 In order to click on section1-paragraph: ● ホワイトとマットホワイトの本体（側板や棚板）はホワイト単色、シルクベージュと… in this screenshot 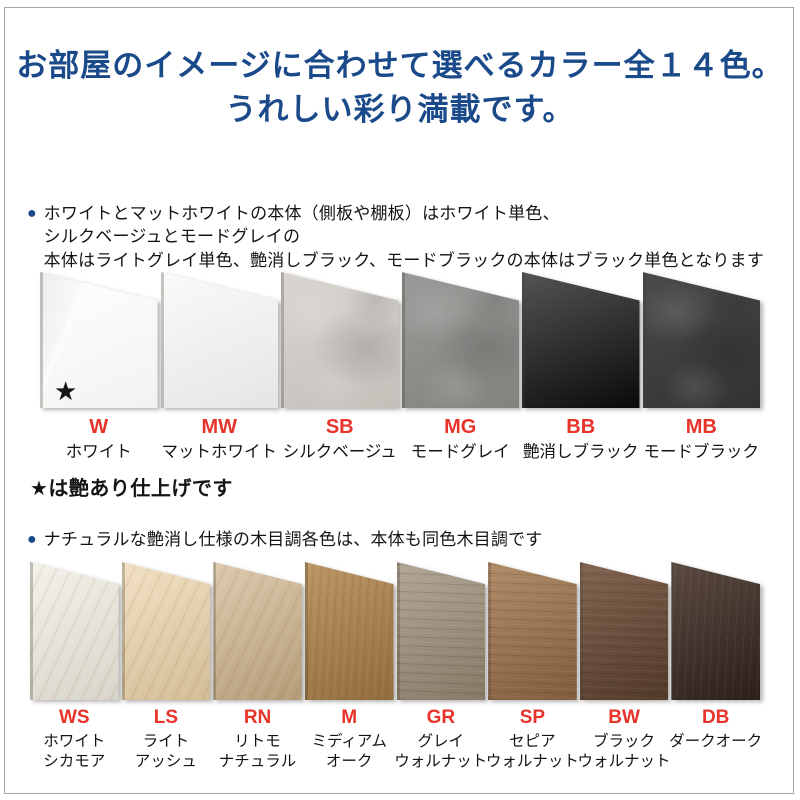, I will do `click(402, 237)`.